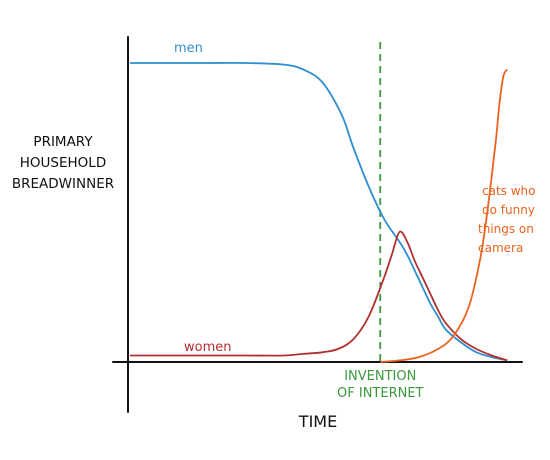 The image size is (550, 460). What do you see at coordinates (188, 48) in the screenshot?
I see `series-label-men: men` at bounding box center [188, 48].